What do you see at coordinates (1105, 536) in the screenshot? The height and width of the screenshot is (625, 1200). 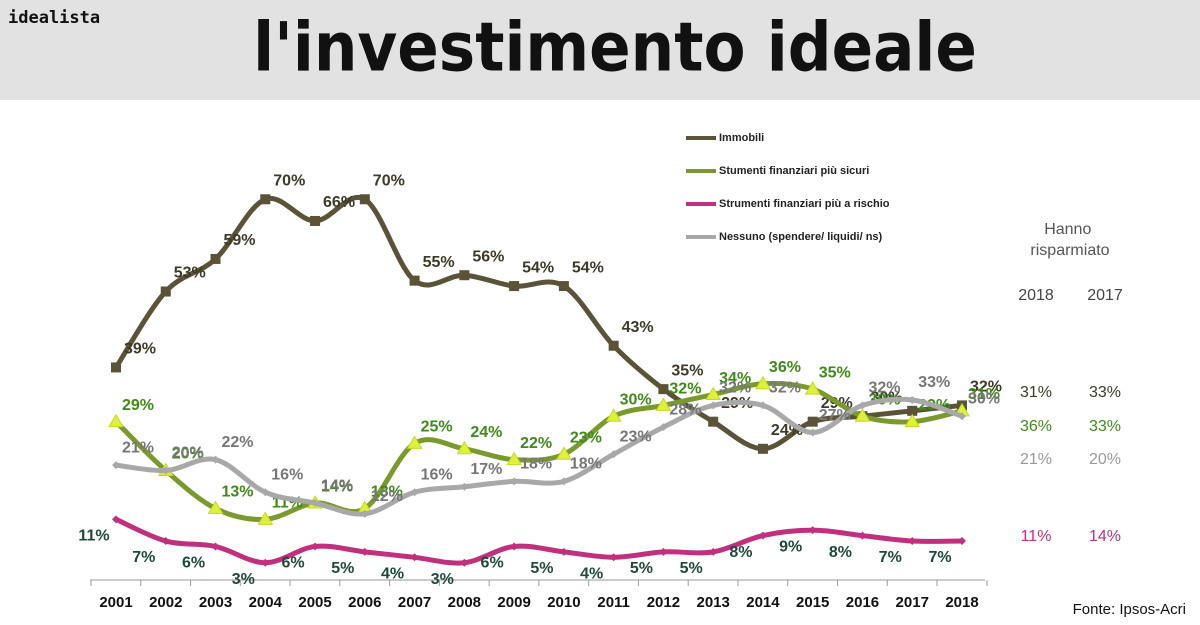 I see `table-cell: 14%` at bounding box center [1105, 536].